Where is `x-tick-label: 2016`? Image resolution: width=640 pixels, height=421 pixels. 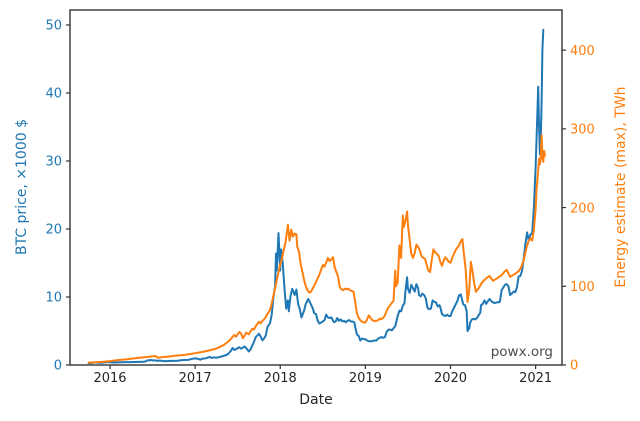 x-tick-label: 2016 is located at coordinates (109, 378).